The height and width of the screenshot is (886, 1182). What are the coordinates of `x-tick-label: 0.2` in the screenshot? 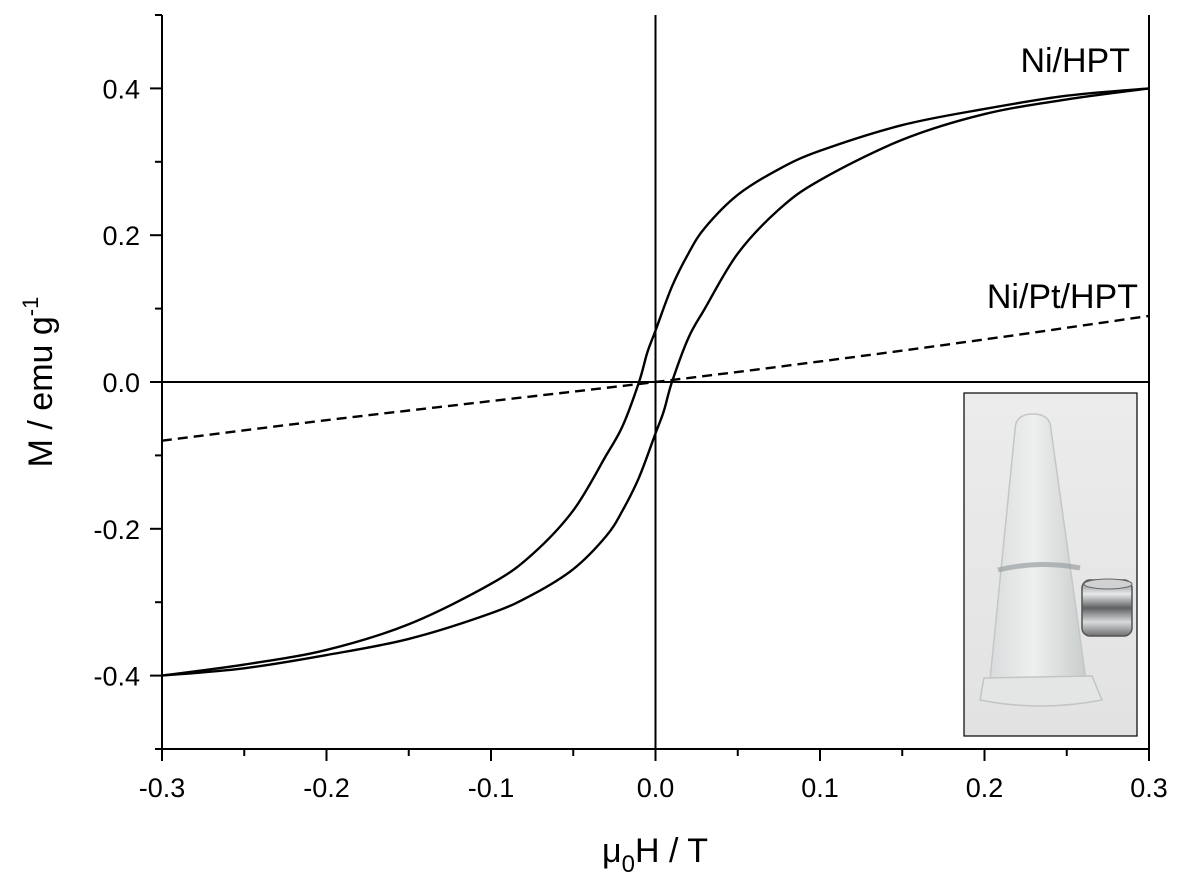 It's located at (985, 788).